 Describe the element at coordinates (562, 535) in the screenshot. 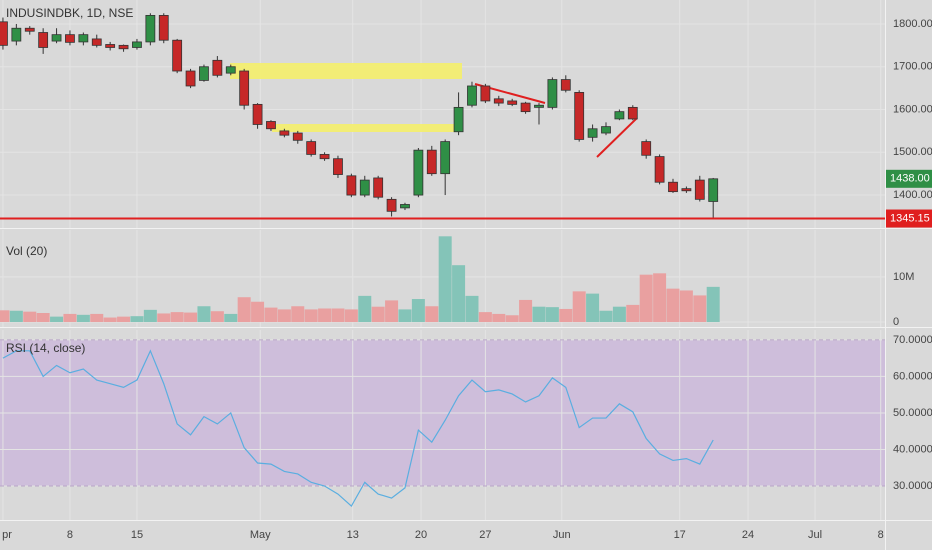

I see `x-tick-label: Jun` at that location.